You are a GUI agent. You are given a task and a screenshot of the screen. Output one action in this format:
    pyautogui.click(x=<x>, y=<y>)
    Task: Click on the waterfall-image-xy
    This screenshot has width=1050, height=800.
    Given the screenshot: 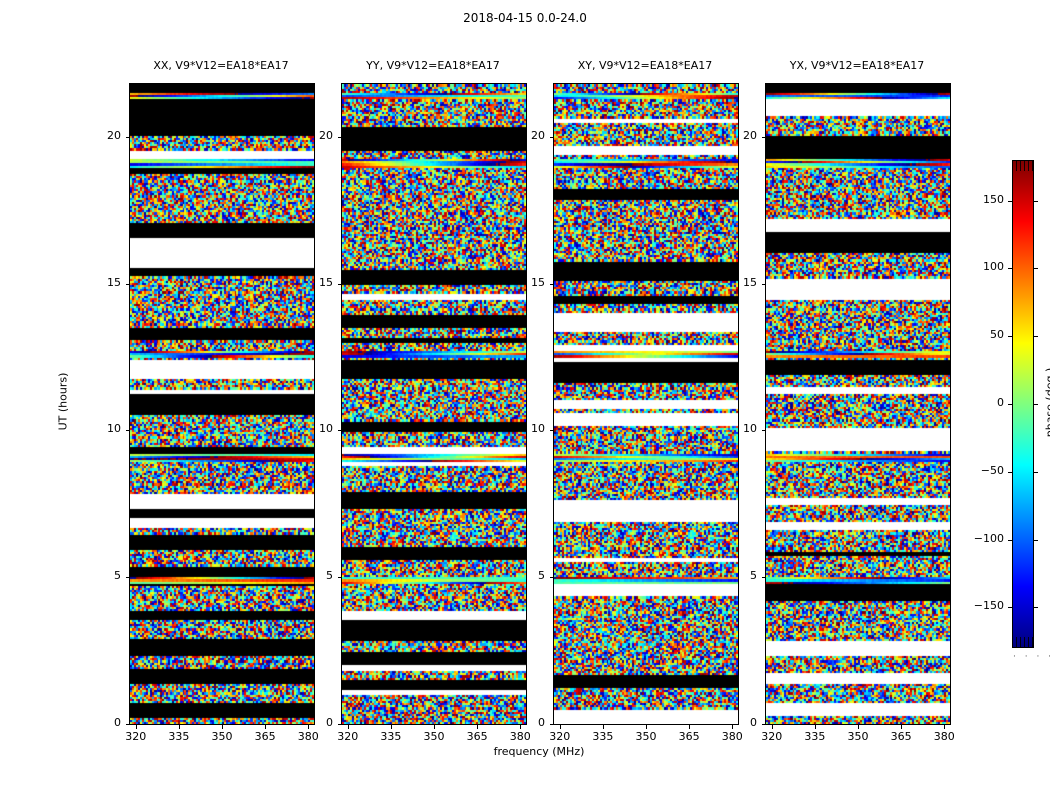 What is the action you would take?
    pyautogui.click(x=646, y=404)
    